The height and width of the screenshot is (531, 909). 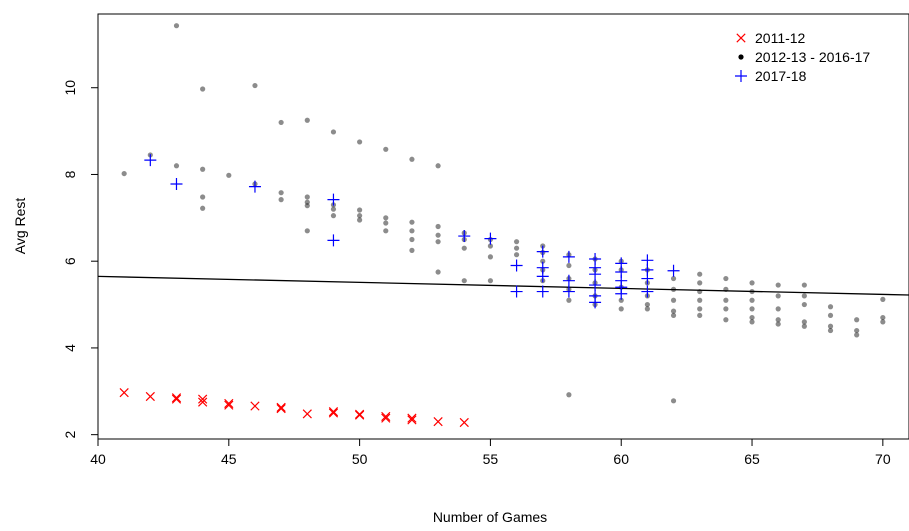 What do you see at coordinates (20, 226) in the screenshot?
I see `y-axis-title: Avg Rest` at bounding box center [20, 226].